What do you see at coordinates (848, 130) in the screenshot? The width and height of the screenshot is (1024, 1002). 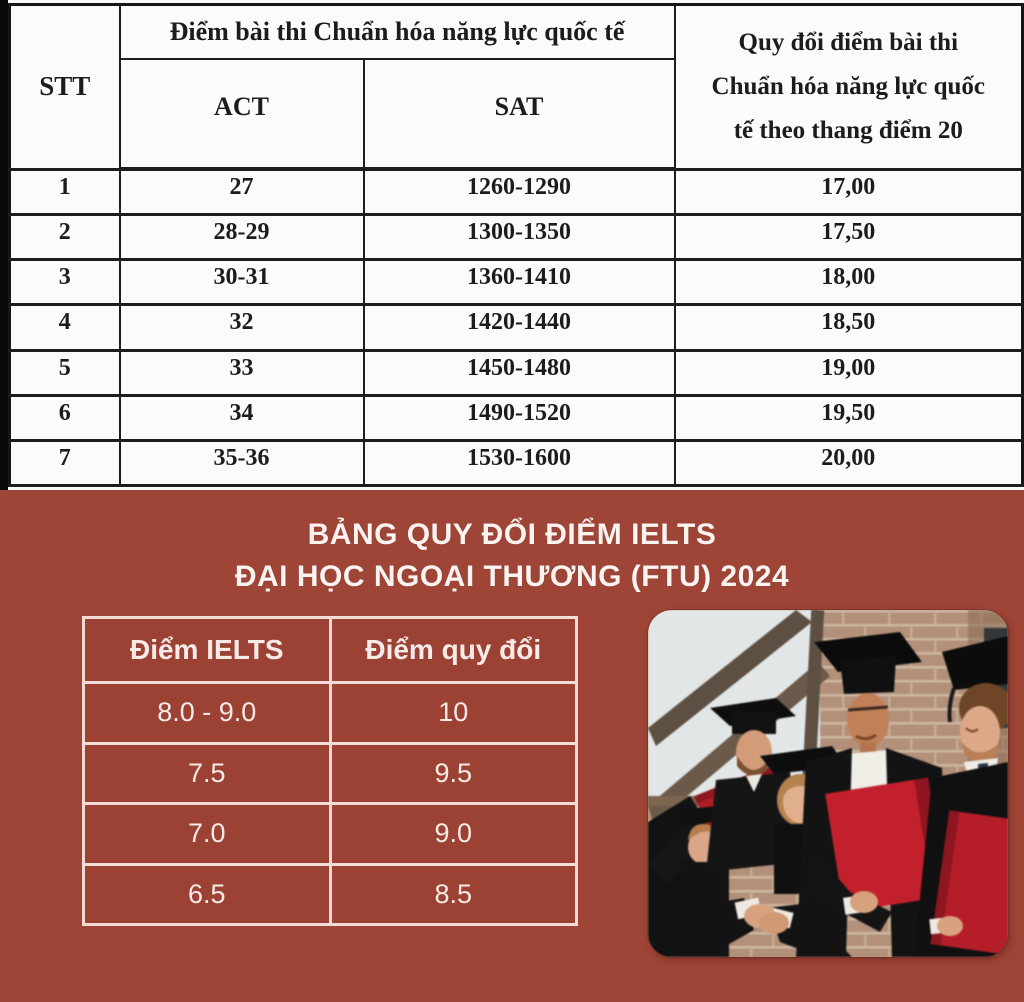 I see `header-converted-line3: tế theo thang điểm 20` at bounding box center [848, 130].